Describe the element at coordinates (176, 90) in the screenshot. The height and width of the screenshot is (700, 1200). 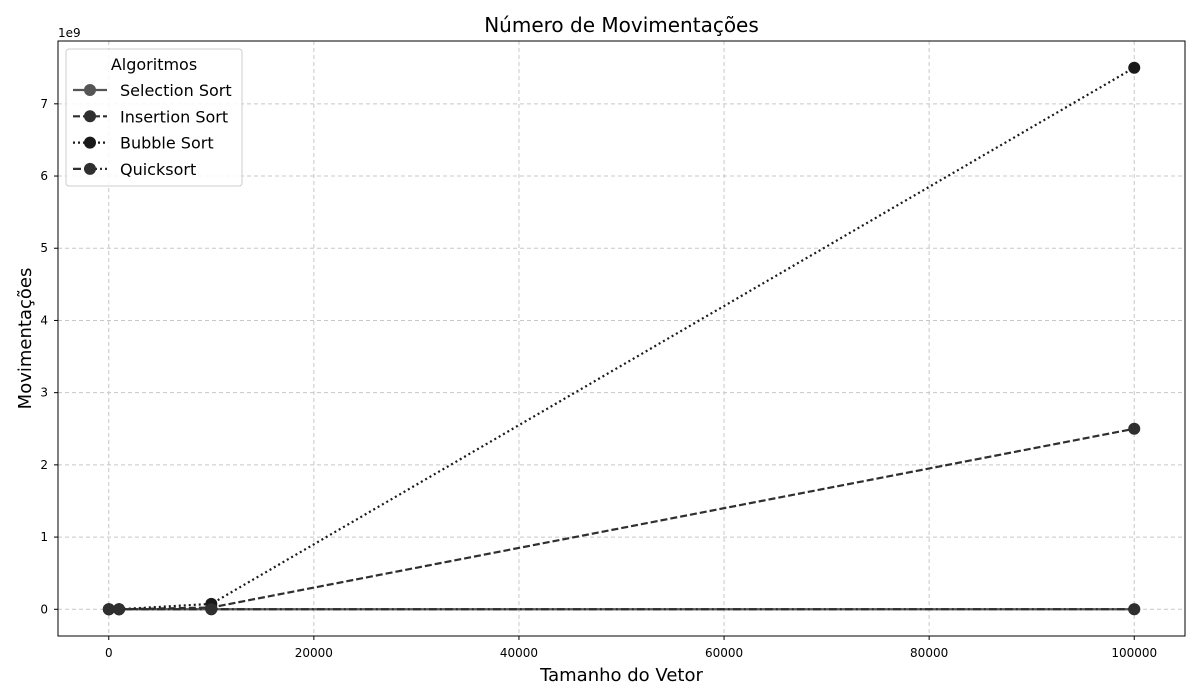
I see `legend-label: Selection Sort` at that location.